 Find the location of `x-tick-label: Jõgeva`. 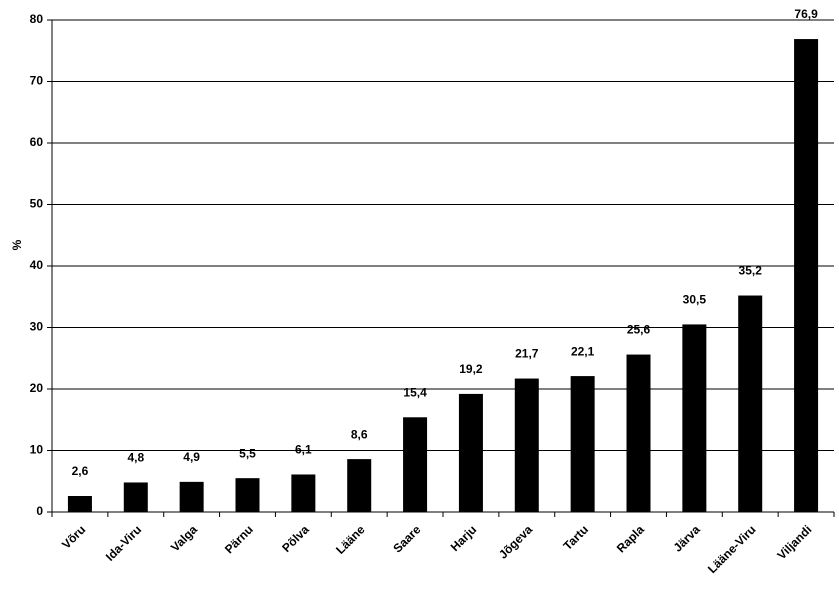

x-tick-label: Jõgeva is located at coordinates (515, 541).